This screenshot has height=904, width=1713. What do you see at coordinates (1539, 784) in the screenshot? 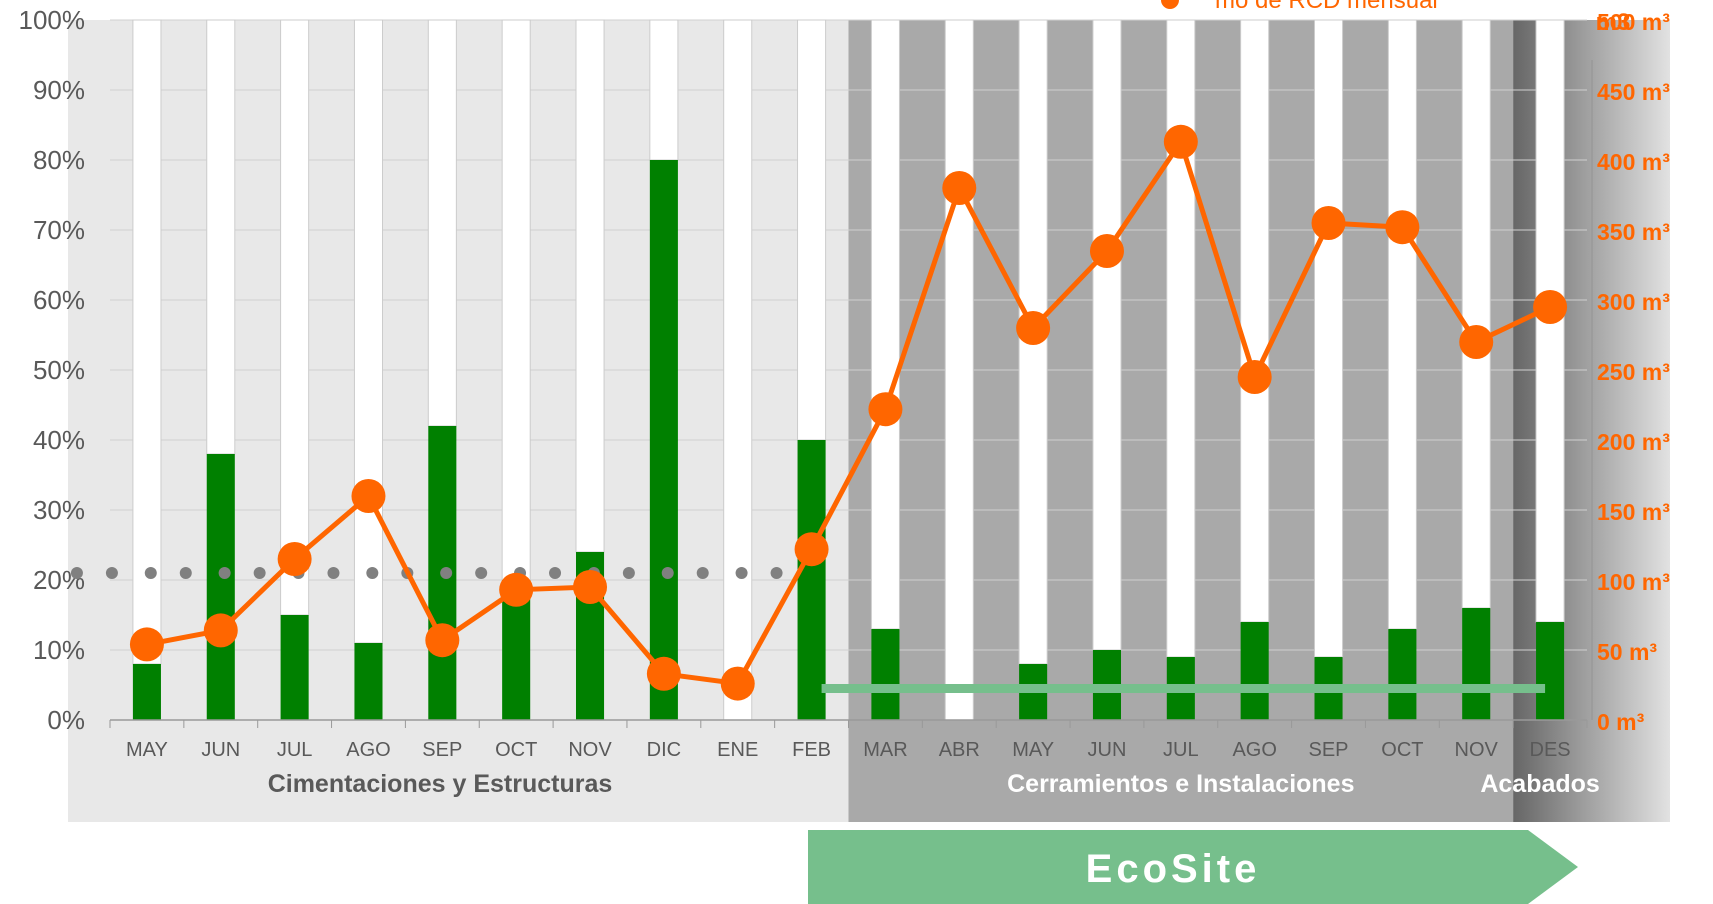
I see `phase-label-acabados: Acabados` at bounding box center [1539, 784].